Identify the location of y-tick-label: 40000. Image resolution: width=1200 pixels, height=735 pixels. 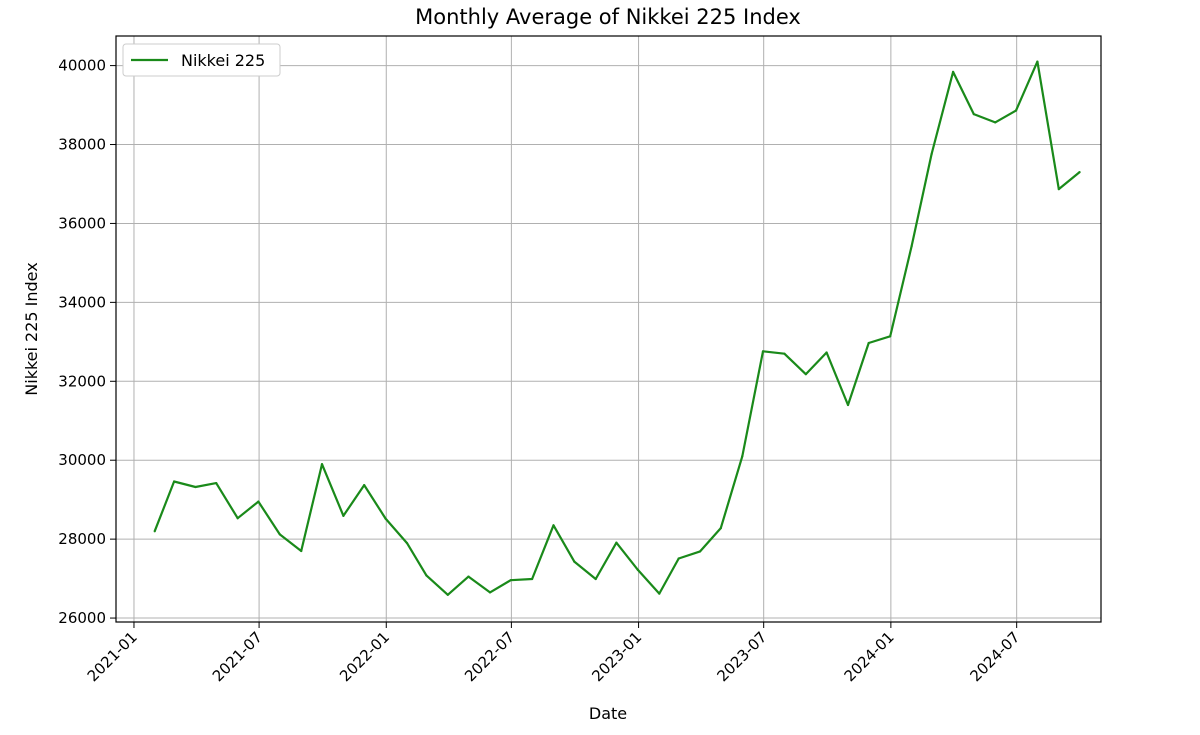
(82, 66).